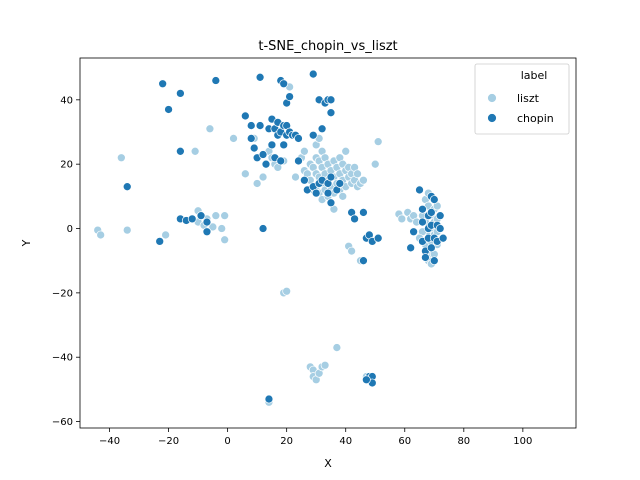 The width and height of the screenshot is (640, 480). What do you see at coordinates (522, 99) in the screenshot?
I see `legend: label liszt chopin` at bounding box center [522, 99].